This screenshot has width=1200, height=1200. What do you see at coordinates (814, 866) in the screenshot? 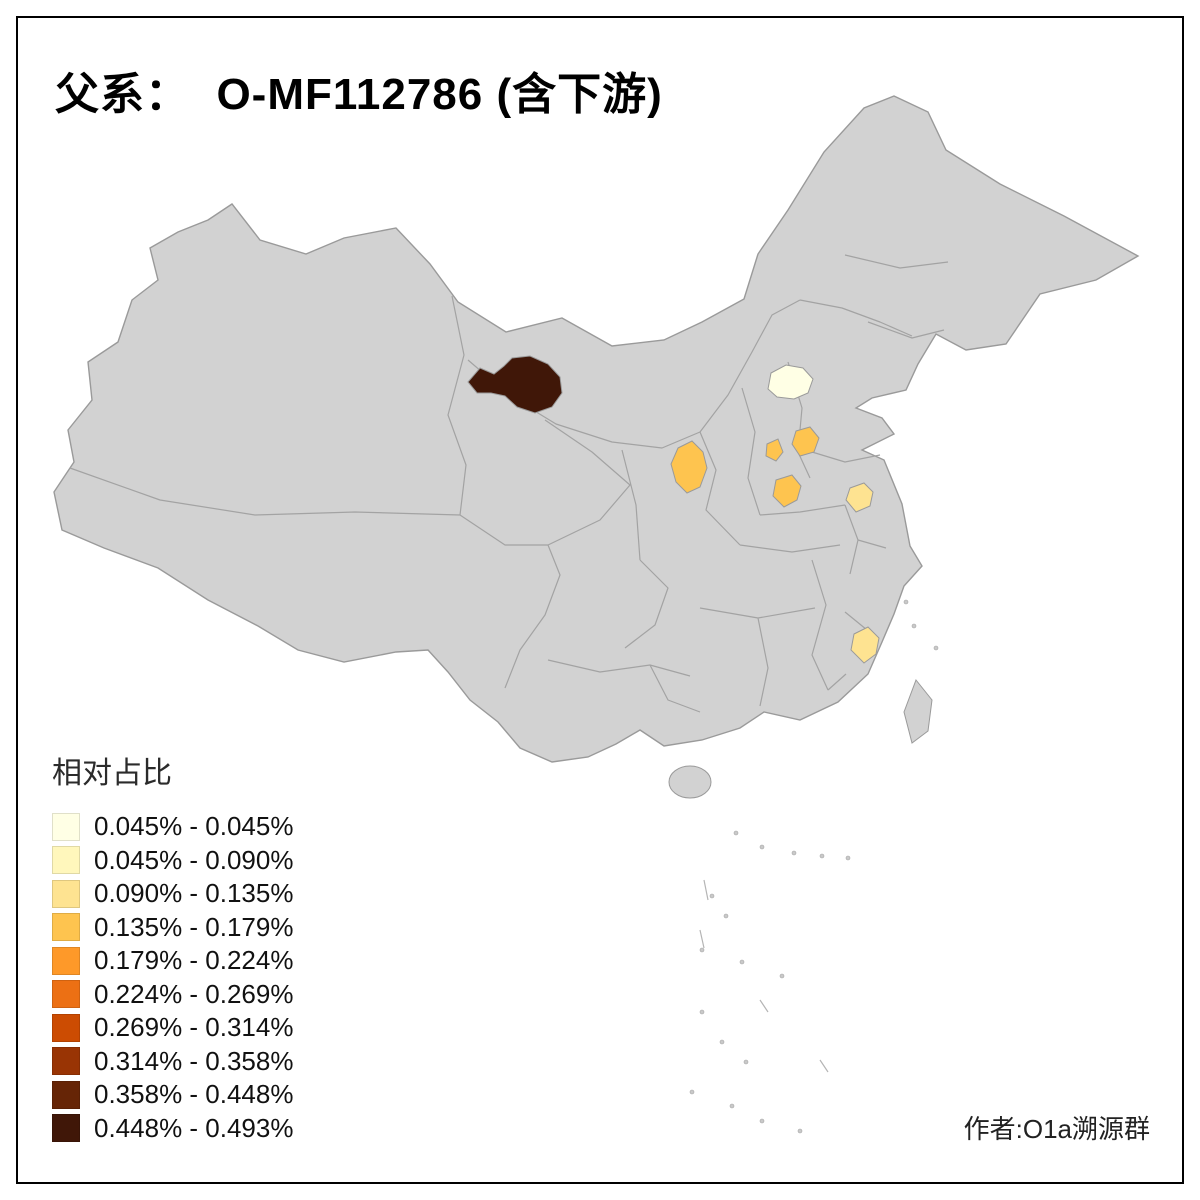
I see `south-china-sea-islands` at bounding box center [814, 866].